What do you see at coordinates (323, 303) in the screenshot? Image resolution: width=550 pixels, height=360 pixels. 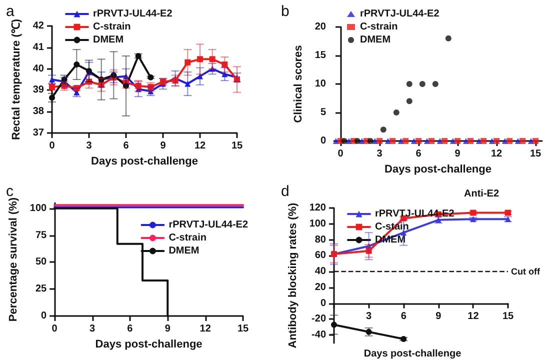 I see `y-tick-label: 0` at bounding box center [323, 303].